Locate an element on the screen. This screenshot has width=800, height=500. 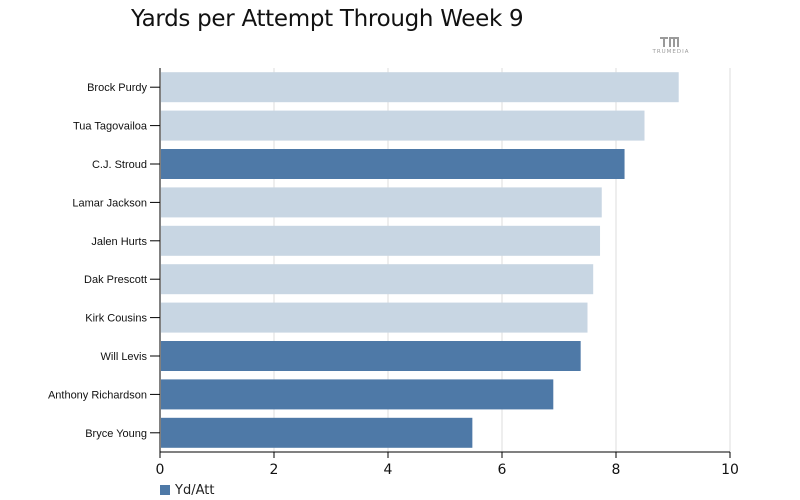
x-tick-label: 6 is located at coordinates (502, 470).